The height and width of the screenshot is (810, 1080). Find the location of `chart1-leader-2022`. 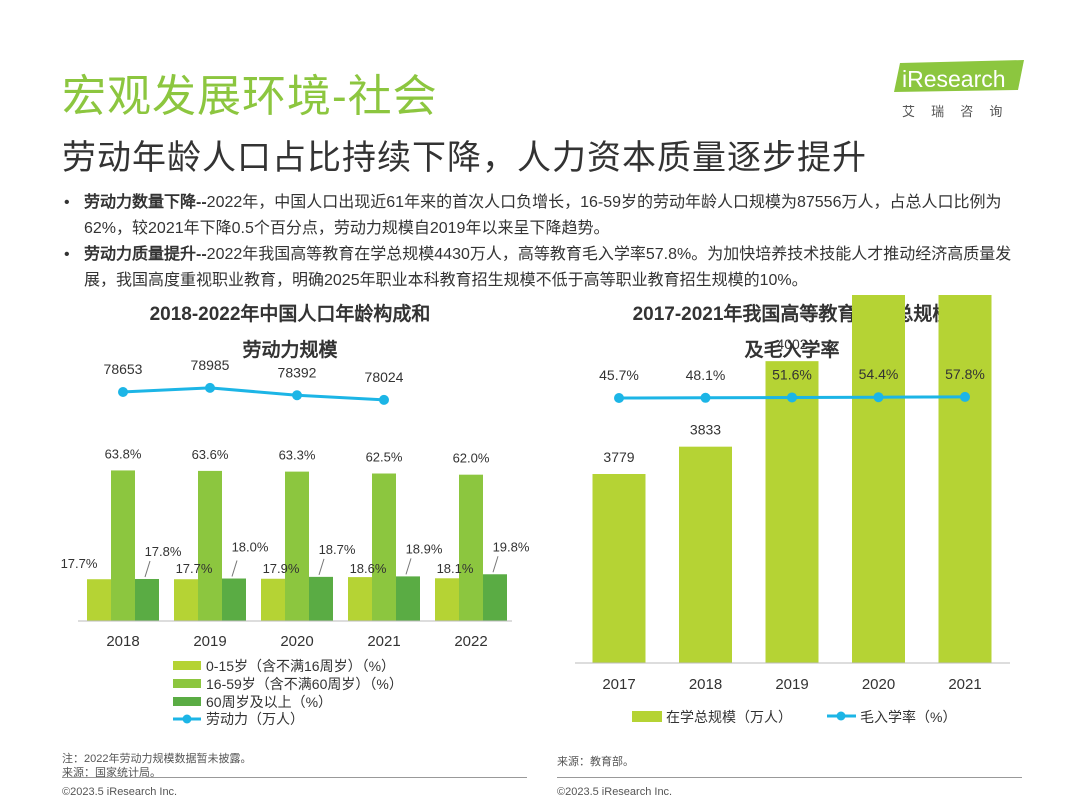

chart1-leader-2022 is located at coordinates (495, 564).